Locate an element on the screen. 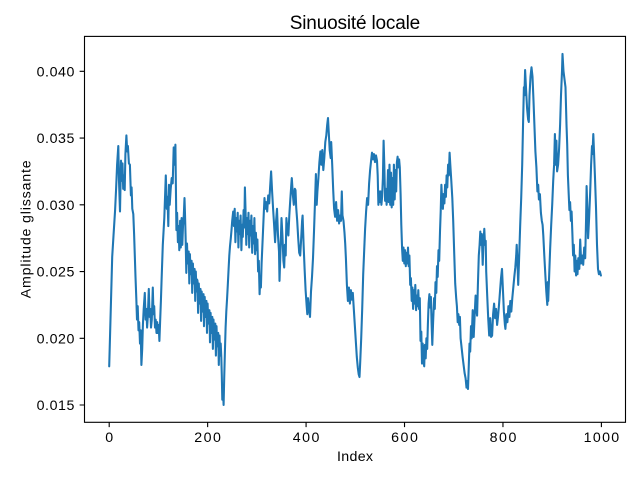 This screenshot has height=480, width=640. svg-text: Sinuosité locale is located at coordinates (355, 23).